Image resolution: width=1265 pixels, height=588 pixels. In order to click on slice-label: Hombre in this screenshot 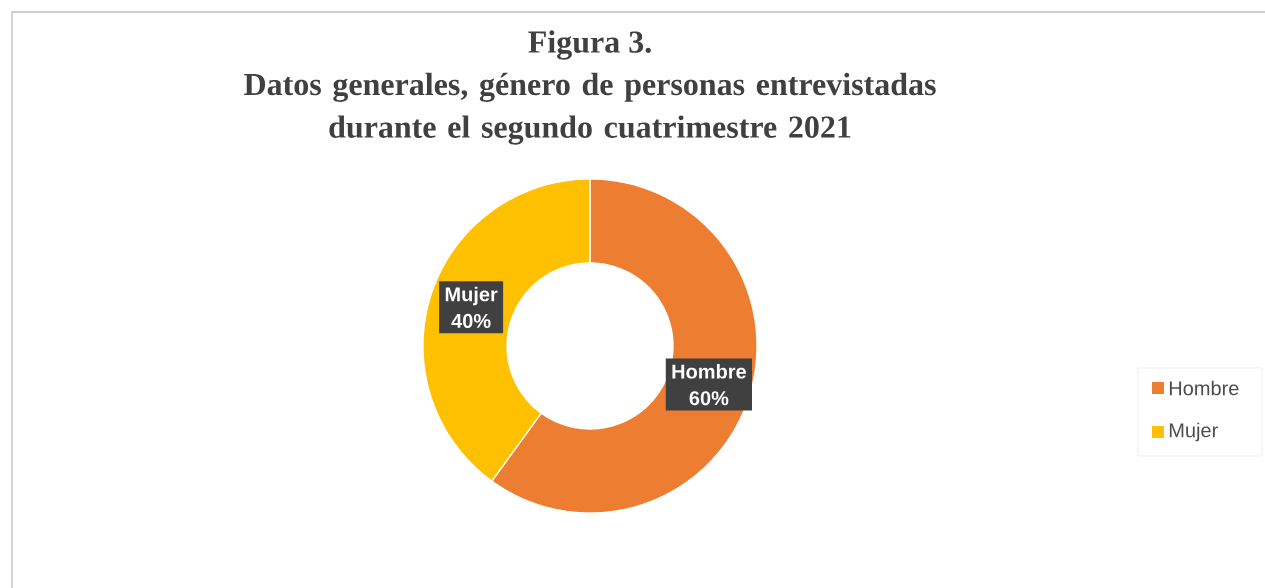, I will do `click(709, 371)`.